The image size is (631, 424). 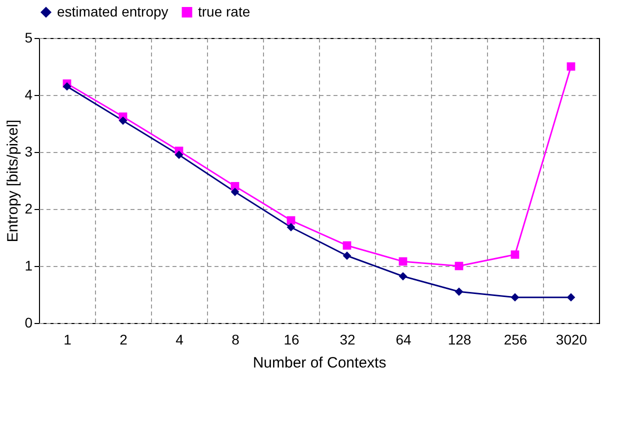 I want to click on y-tick-label: 1, so click(x=28, y=266).